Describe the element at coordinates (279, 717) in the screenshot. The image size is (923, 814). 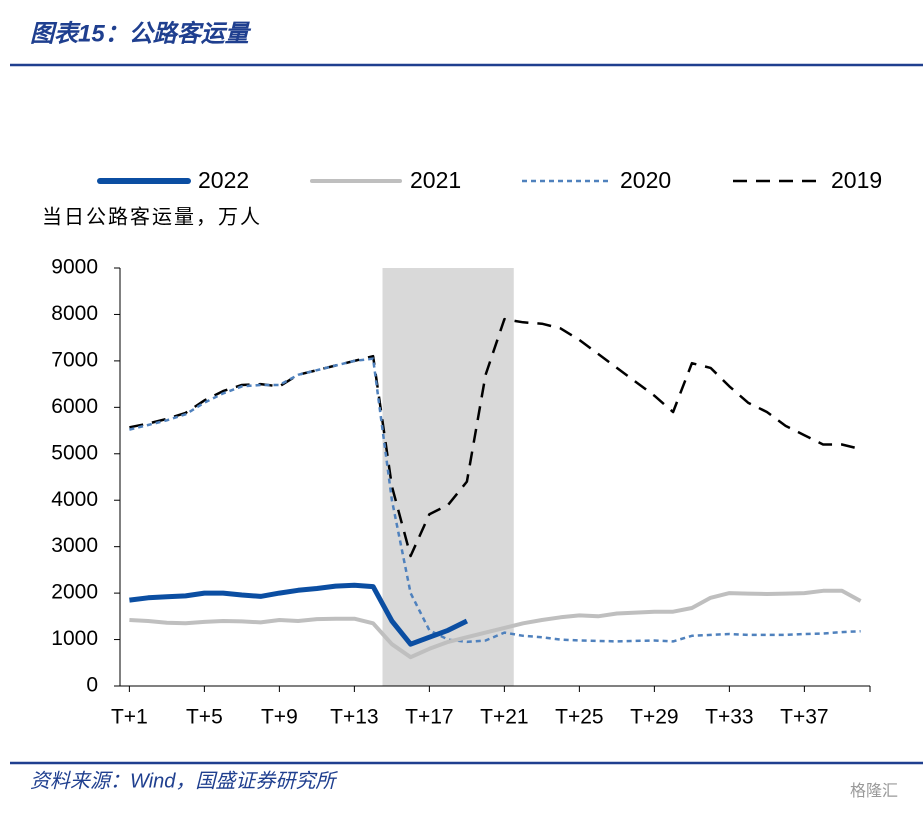
I see `x-tick-label: T+9` at that location.